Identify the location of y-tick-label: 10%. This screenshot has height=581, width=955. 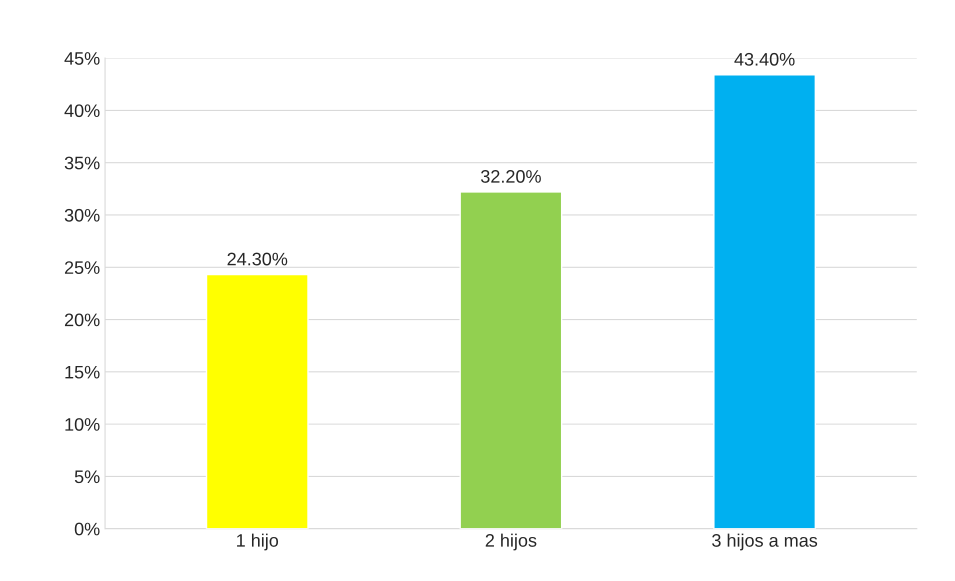
(82, 424).